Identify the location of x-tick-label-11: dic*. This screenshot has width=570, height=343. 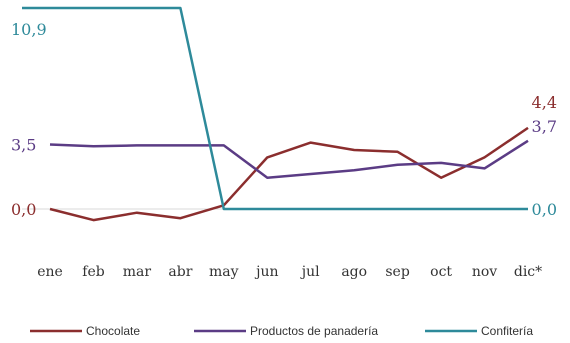
(528, 272).